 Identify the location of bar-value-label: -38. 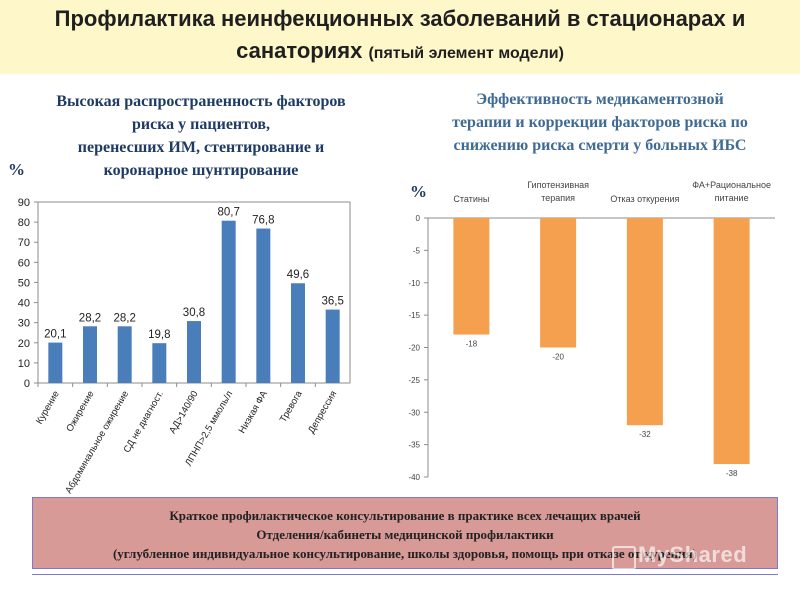
(732, 473).